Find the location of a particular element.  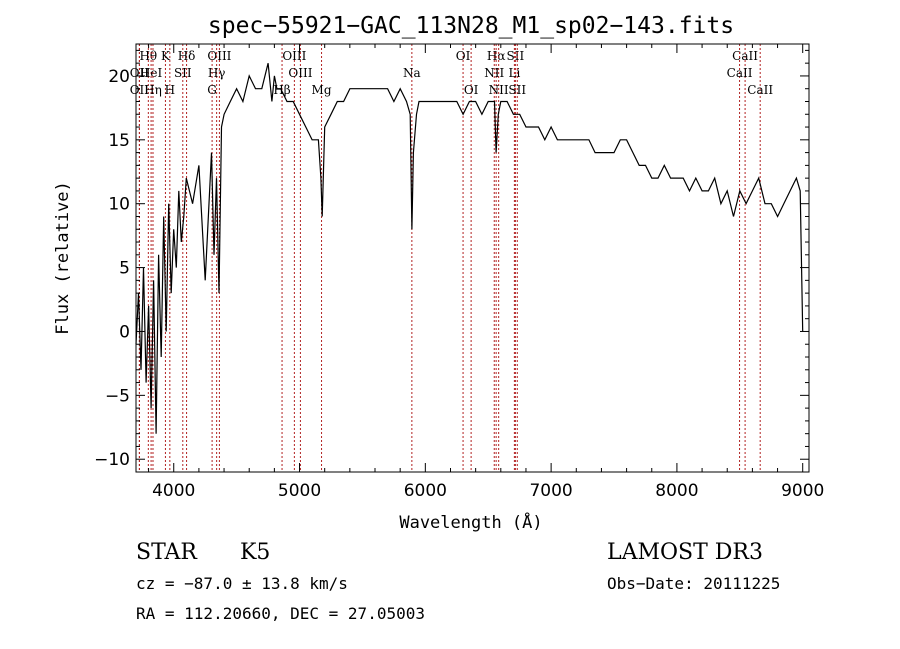

x-tick-label: 4000 is located at coordinates (173, 491).